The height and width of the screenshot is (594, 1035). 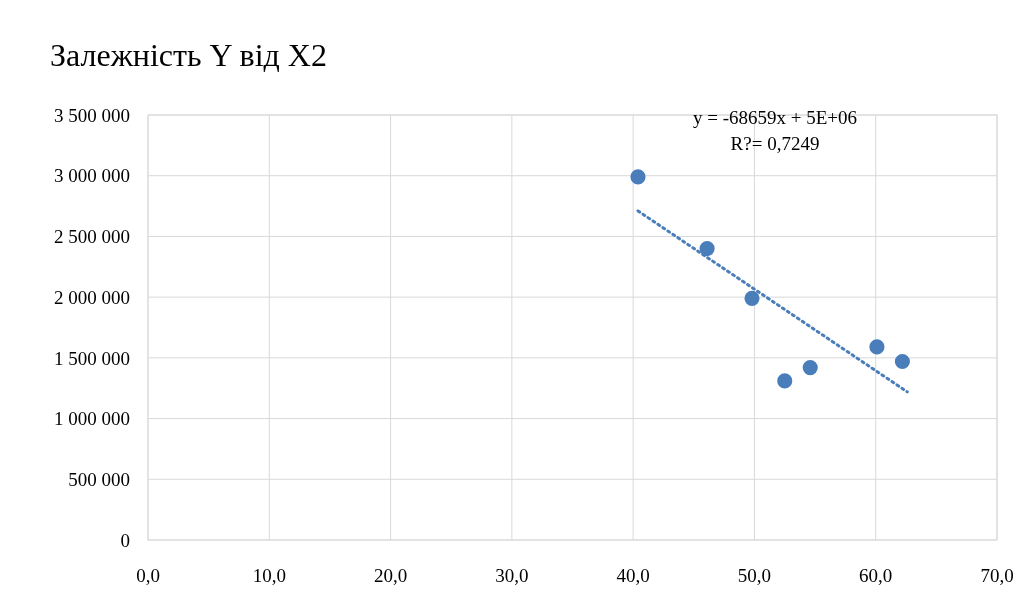 I want to click on y-tick-label: 500 000, so click(x=99, y=479).